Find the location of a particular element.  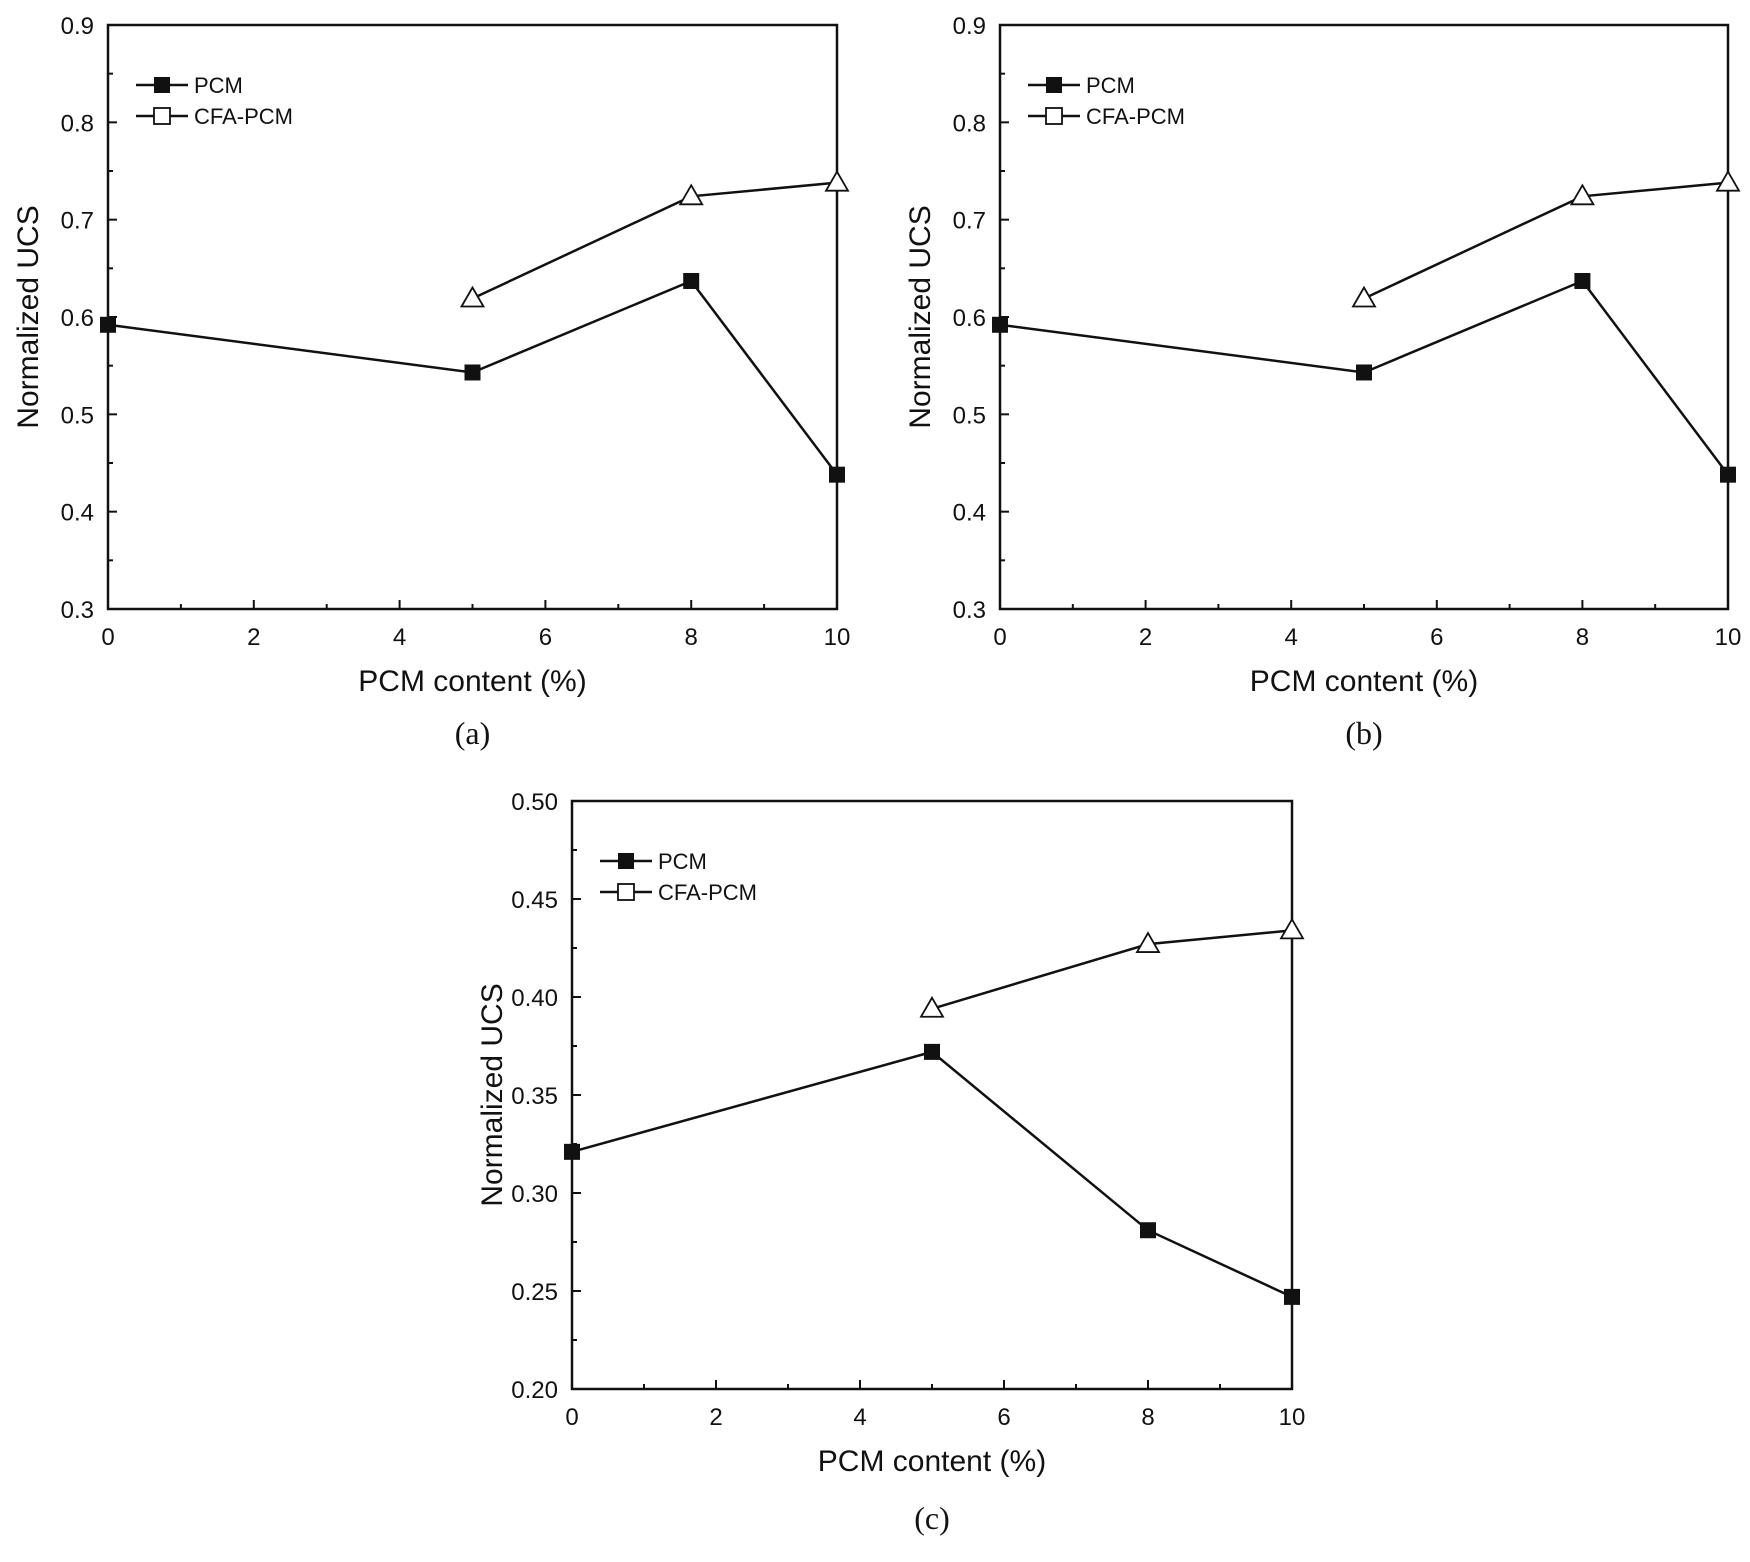

y-tick-label: 0.50 is located at coordinates (534, 802).